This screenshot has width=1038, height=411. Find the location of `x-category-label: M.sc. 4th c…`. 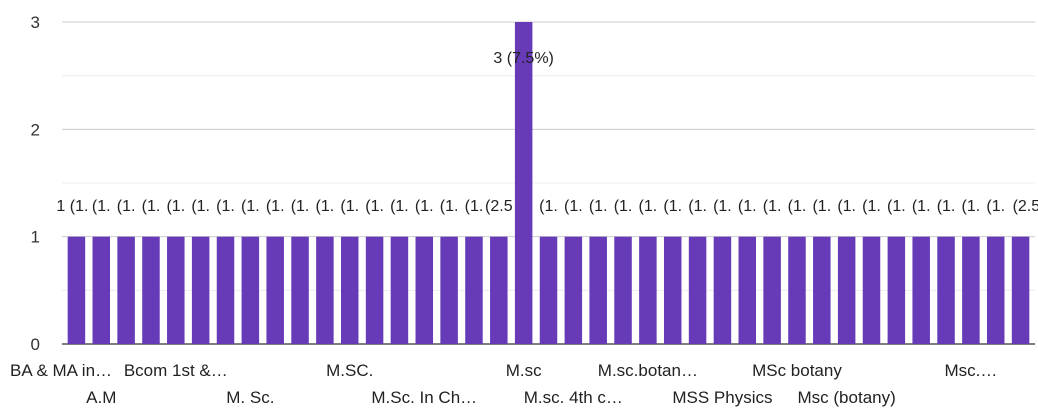

x-category-label: M.sc. 4th c… is located at coordinates (573, 397).